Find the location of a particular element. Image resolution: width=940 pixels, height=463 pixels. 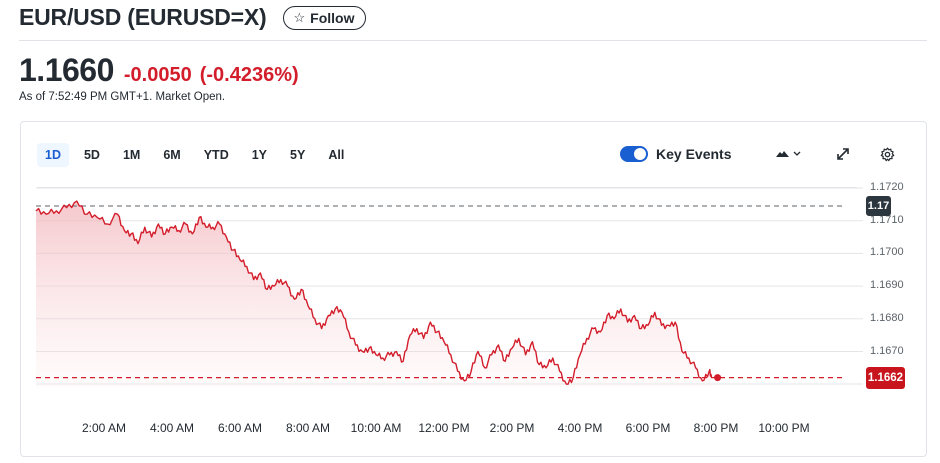

gear-icon is located at coordinates (887, 154).